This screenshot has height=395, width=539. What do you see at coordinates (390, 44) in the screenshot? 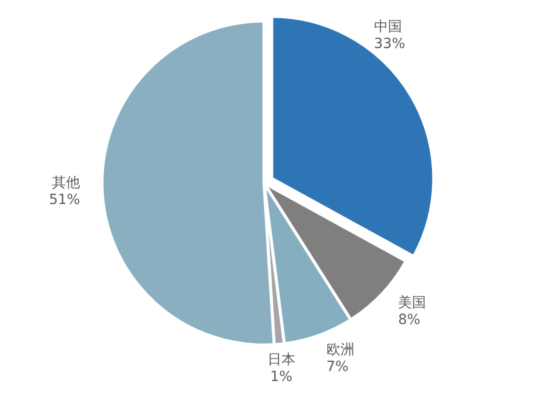
I see `data-label: 33%` at bounding box center [390, 44].